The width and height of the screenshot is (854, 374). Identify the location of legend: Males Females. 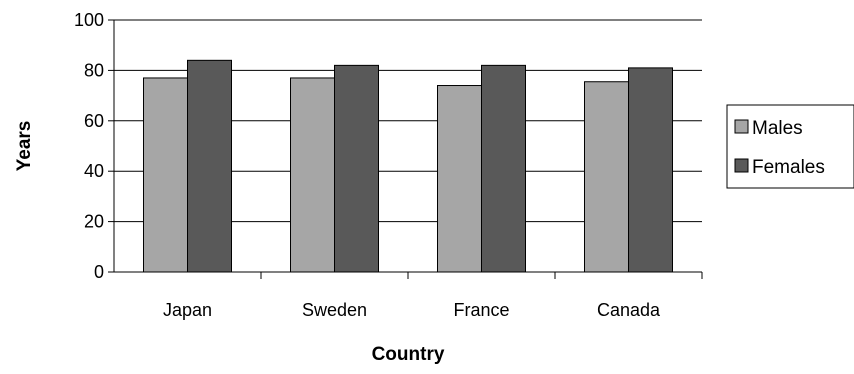
(790, 146).